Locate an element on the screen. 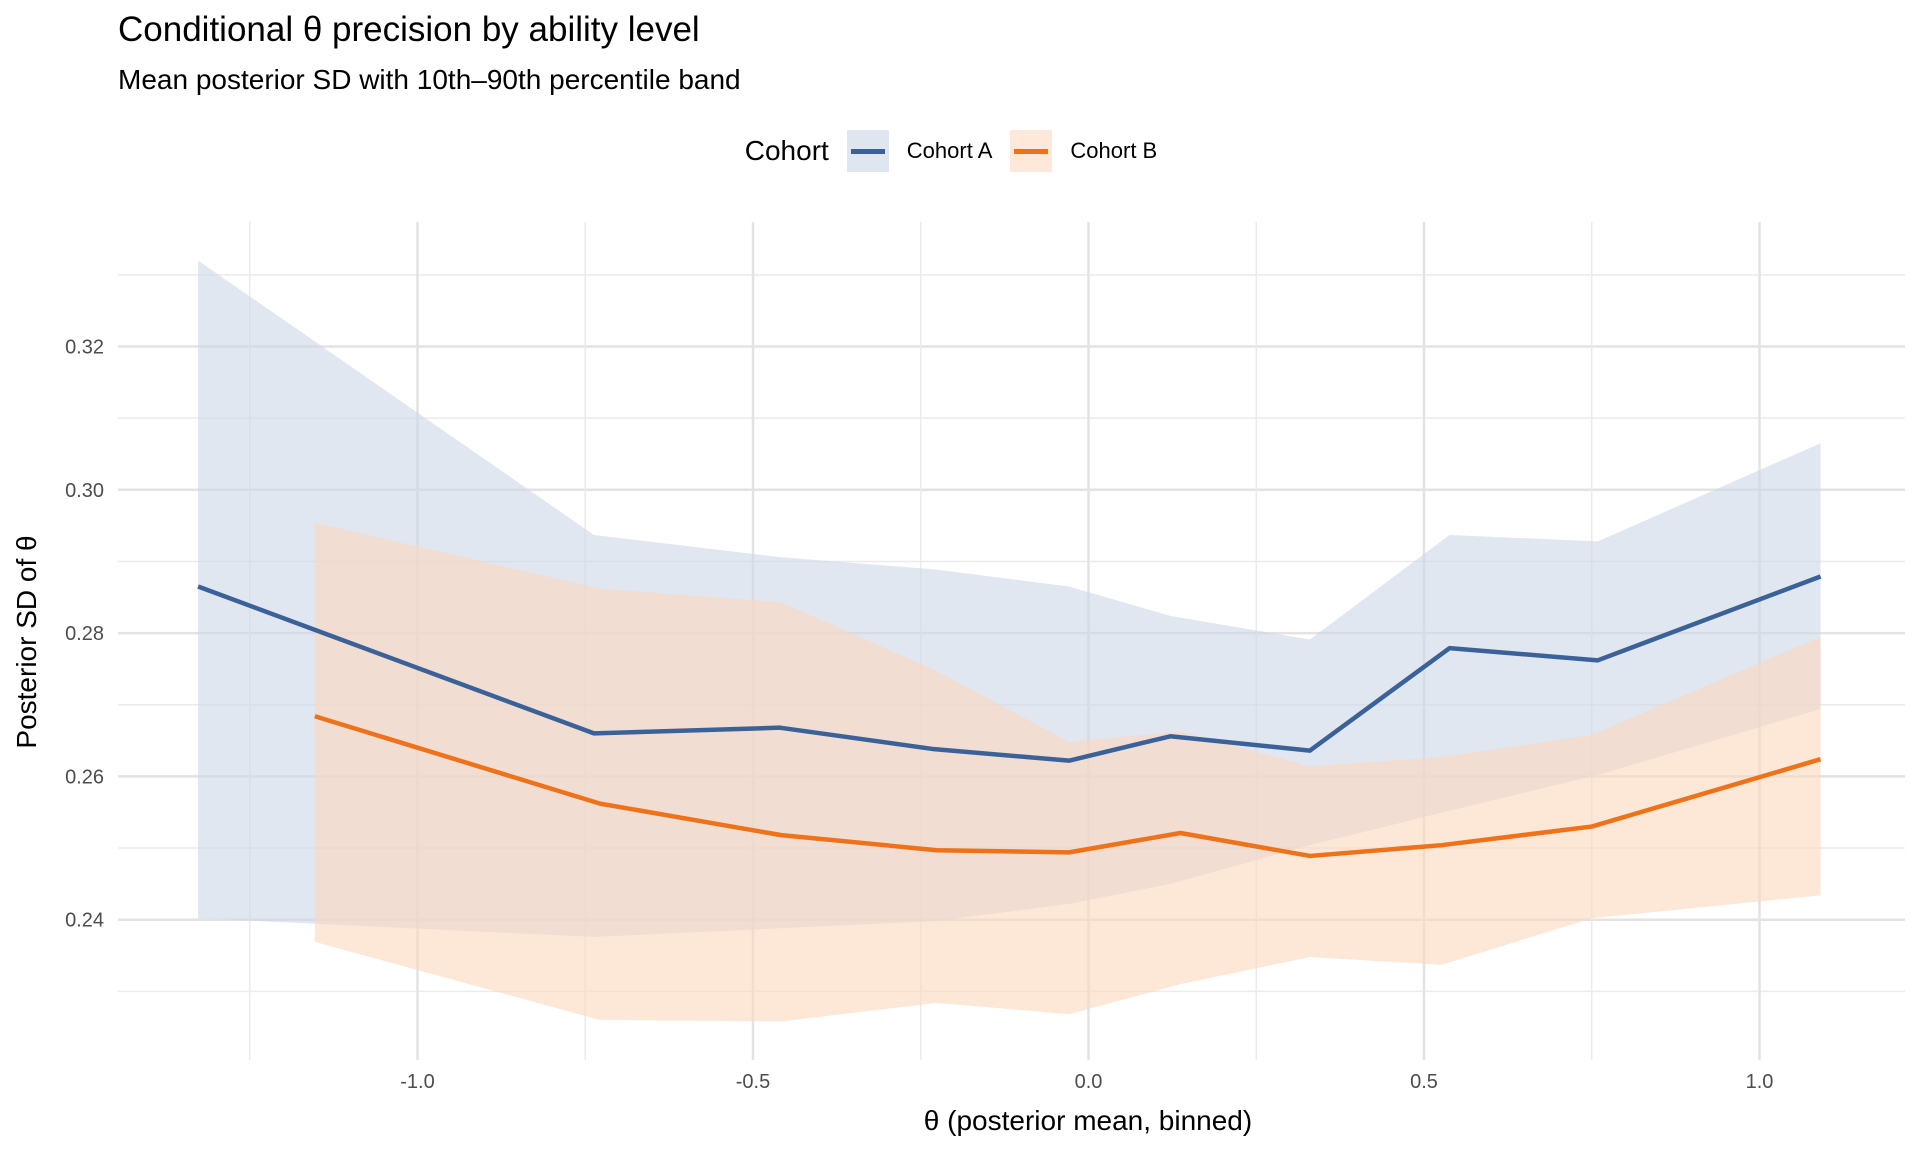  x-tick-label: 1.0 is located at coordinates (1760, 1082).